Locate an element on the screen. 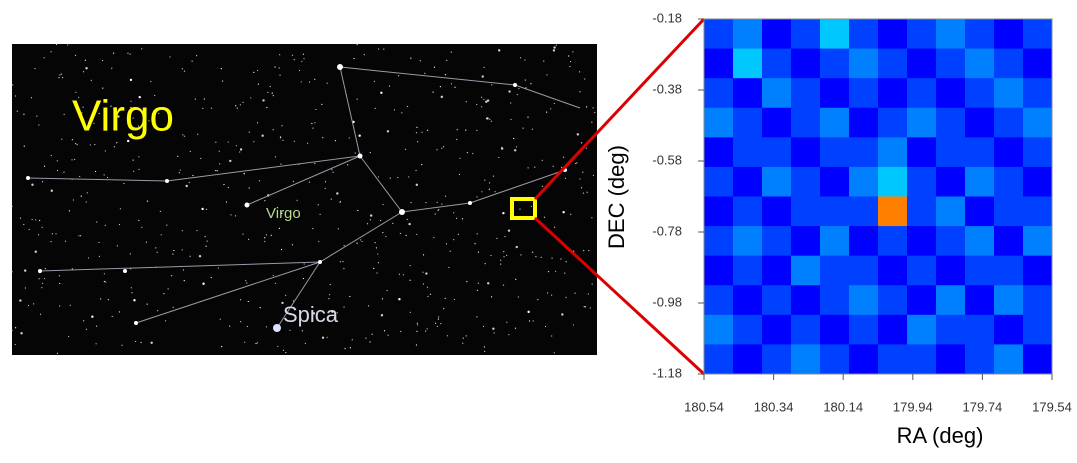  x-tick-label: 179.74 is located at coordinates (983, 406).